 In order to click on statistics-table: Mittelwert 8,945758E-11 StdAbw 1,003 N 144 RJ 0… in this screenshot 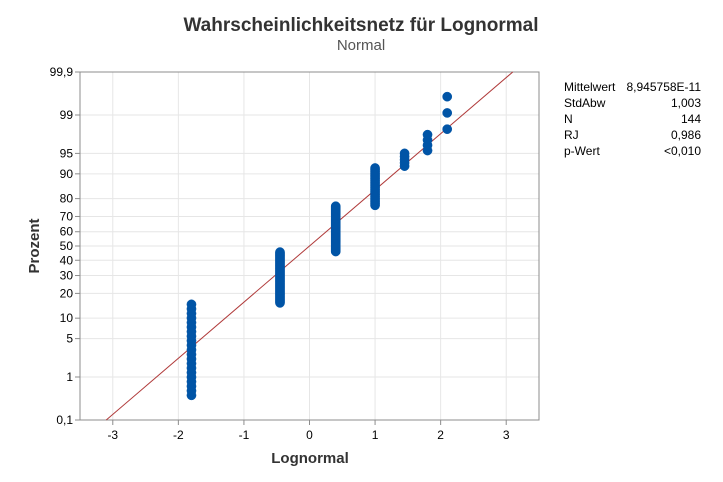, I will do `click(632, 119)`.